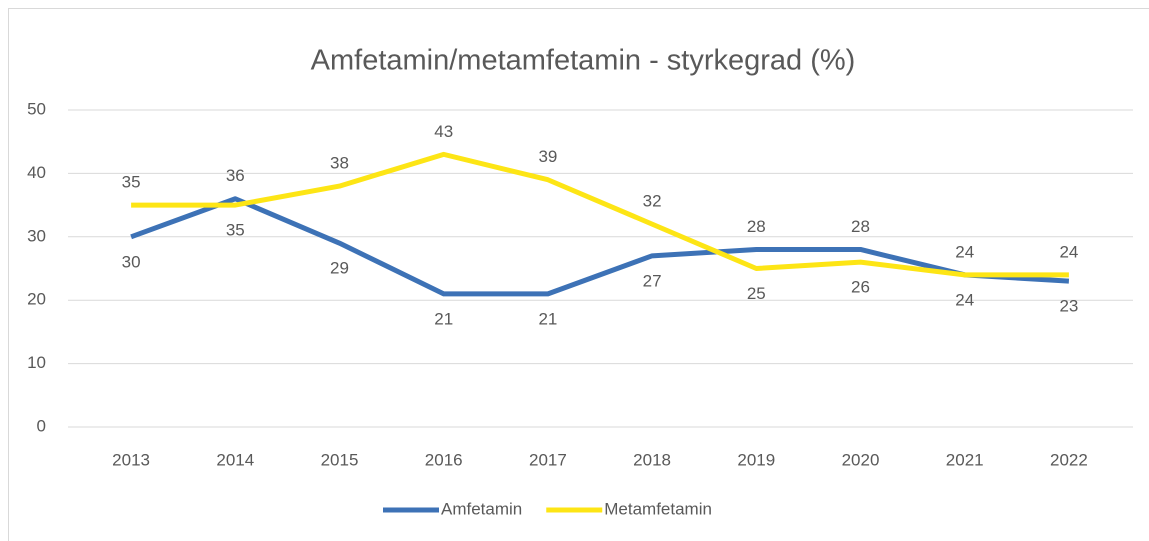 The image size is (1149, 541). I want to click on x-tick-label: 2019, so click(756, 459).